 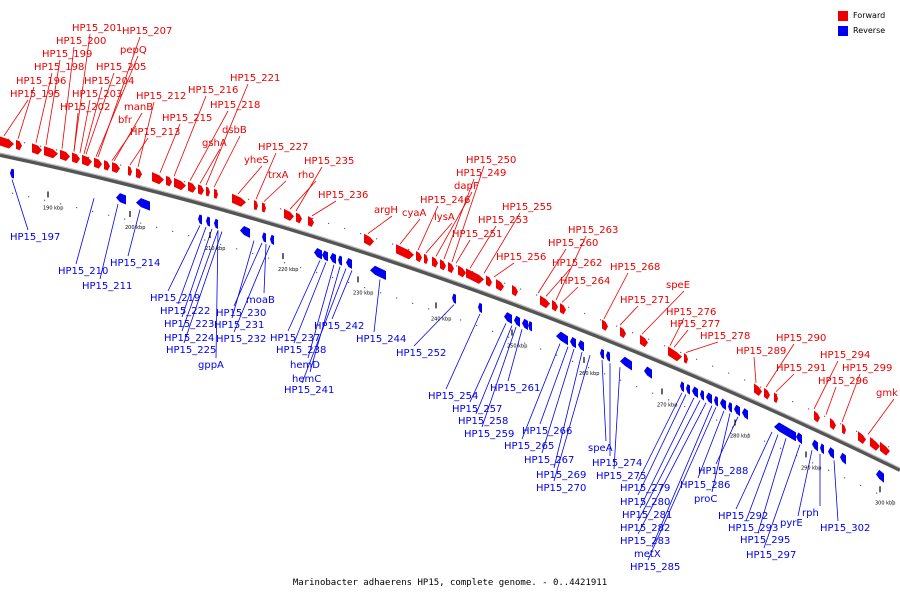 What do you see at coordinates (705, 485) in the screenshot?
I see `reverse-gene-label: HP15_286` at bounding box center [705, 485].